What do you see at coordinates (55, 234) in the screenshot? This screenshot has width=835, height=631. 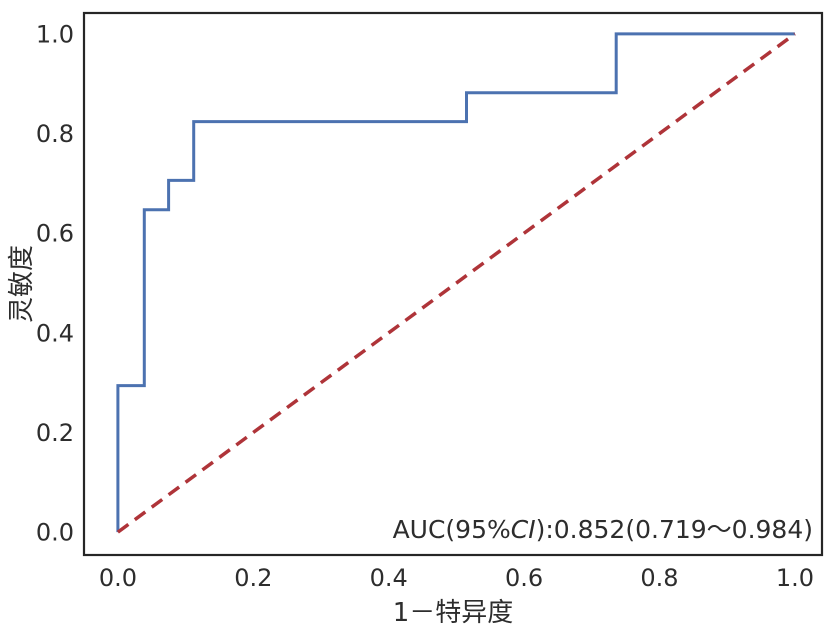 I see `y-tick-label: 0.6` at bounding box center [55, 234].